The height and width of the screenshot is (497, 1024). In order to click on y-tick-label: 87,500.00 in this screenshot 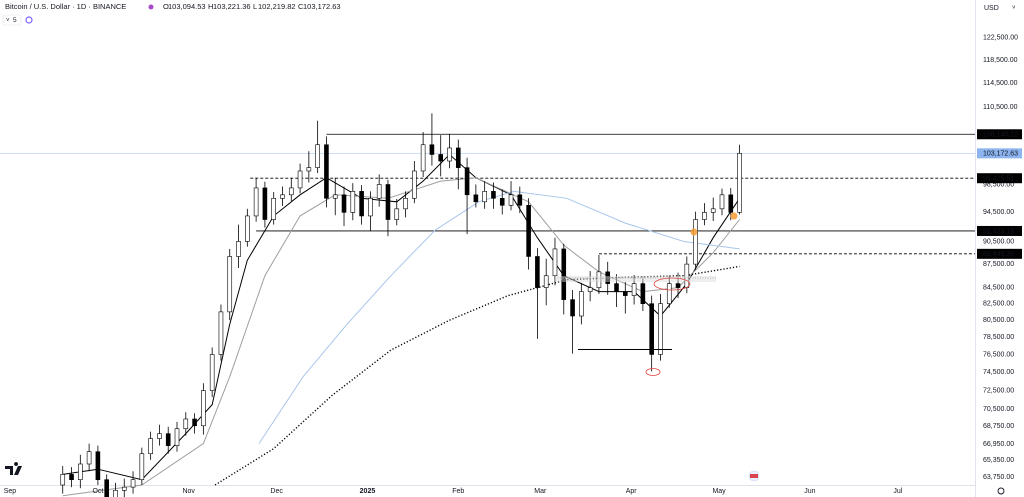, I will do `click(998, 264)`.